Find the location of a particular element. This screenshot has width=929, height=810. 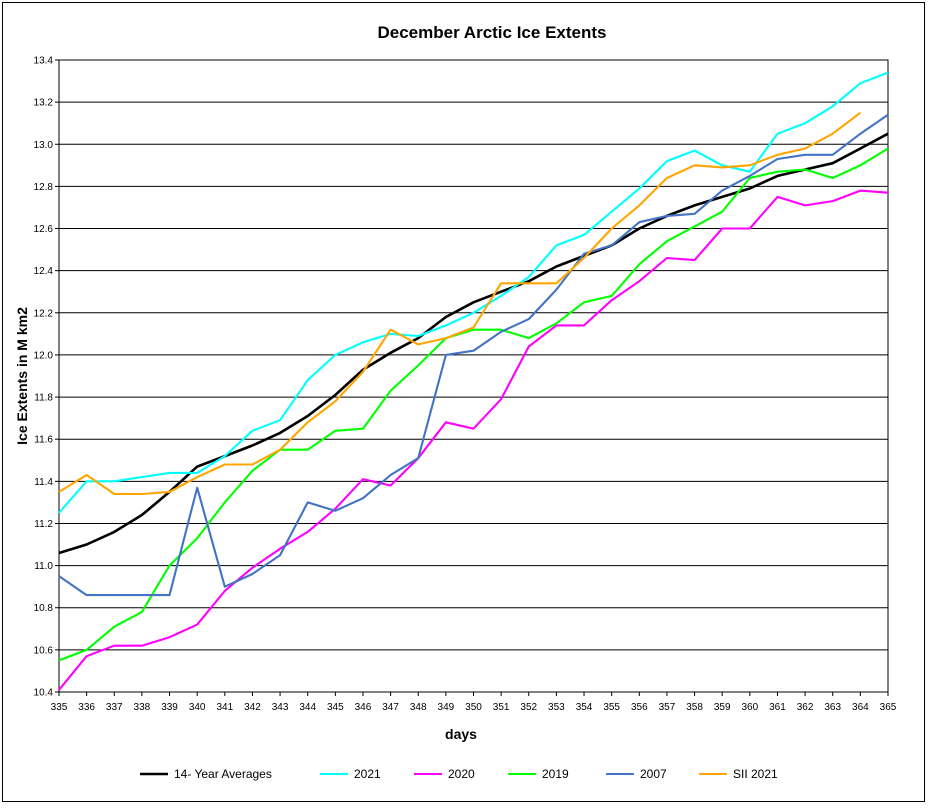

y-tick-label: 11.4 is located at coordinates (43, 482).